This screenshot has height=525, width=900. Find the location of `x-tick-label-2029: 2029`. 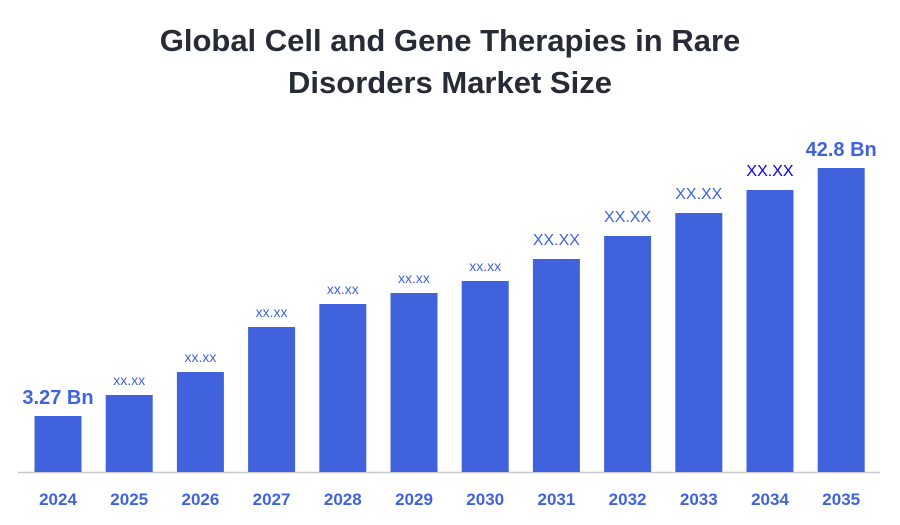

x-tick-label-2029: 2029 is located at coordinates (414, 499).